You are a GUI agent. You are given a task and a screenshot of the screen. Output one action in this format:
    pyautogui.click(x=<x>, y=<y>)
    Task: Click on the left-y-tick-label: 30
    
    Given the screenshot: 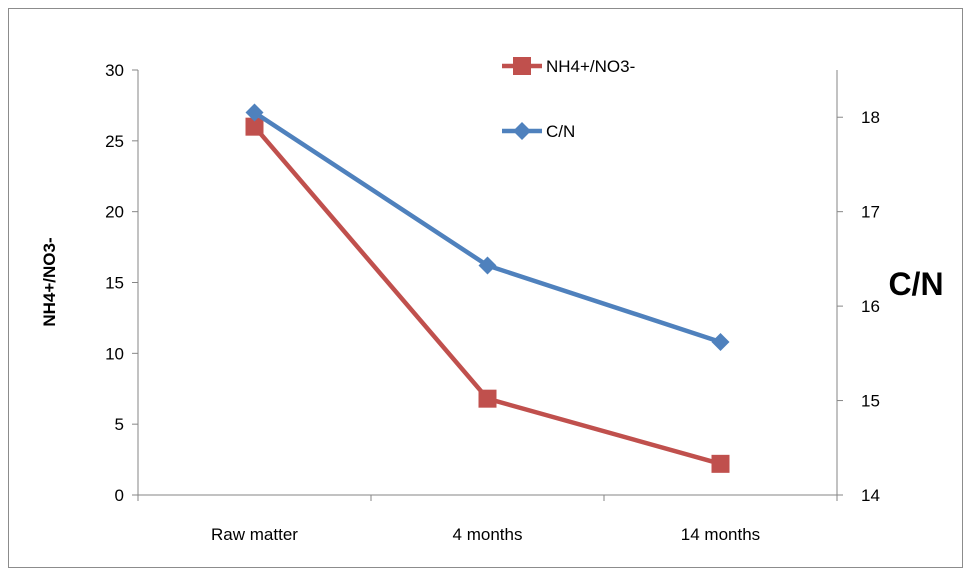 What is the action you would take?
    pyautogui.click(x=114, y=70)
    